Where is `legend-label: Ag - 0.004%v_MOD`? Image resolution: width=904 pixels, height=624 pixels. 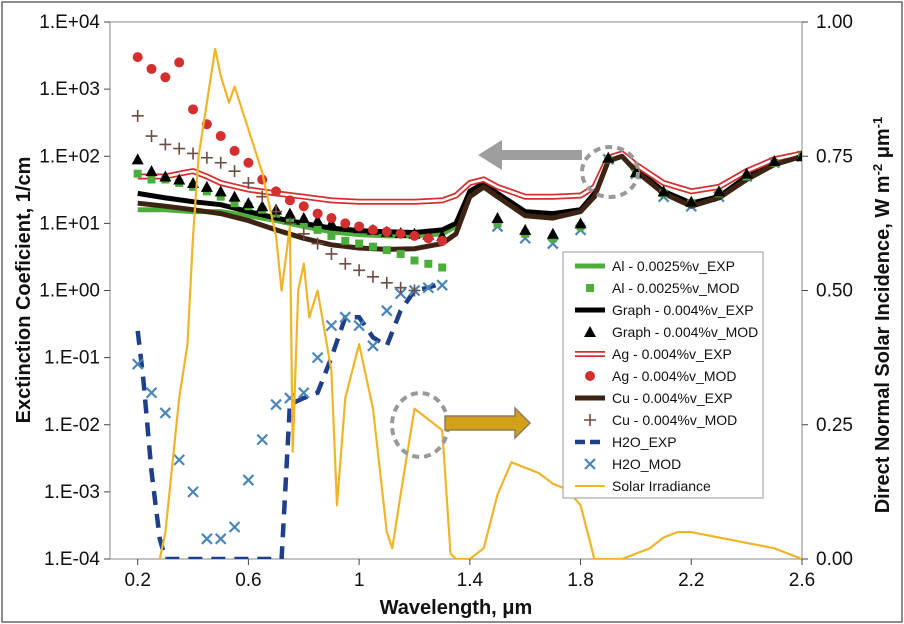 legend-label: Ag - 0.004%v_MOD is located at coordinates (674, 376).